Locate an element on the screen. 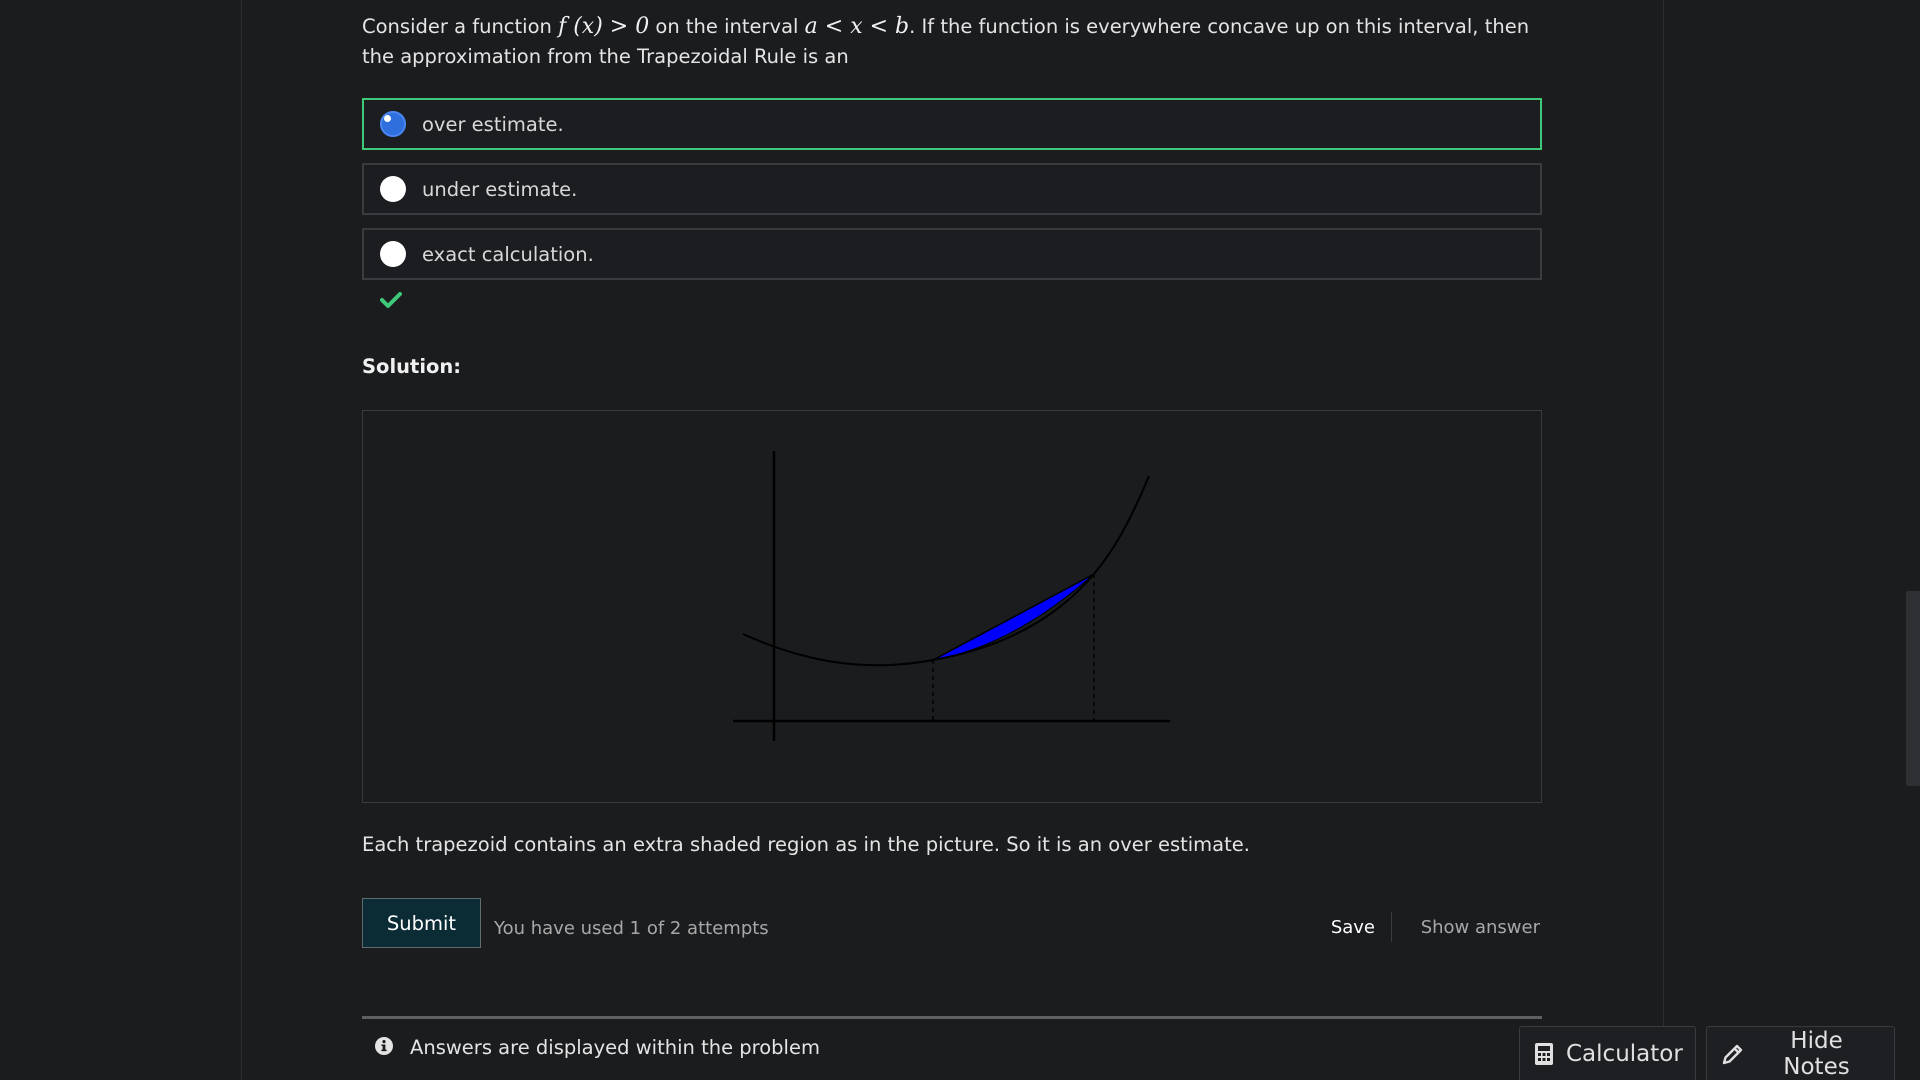 This screenshot has width=1920, height=1080. calculator-button: Calculator is located at coordinates (1607, 1053).